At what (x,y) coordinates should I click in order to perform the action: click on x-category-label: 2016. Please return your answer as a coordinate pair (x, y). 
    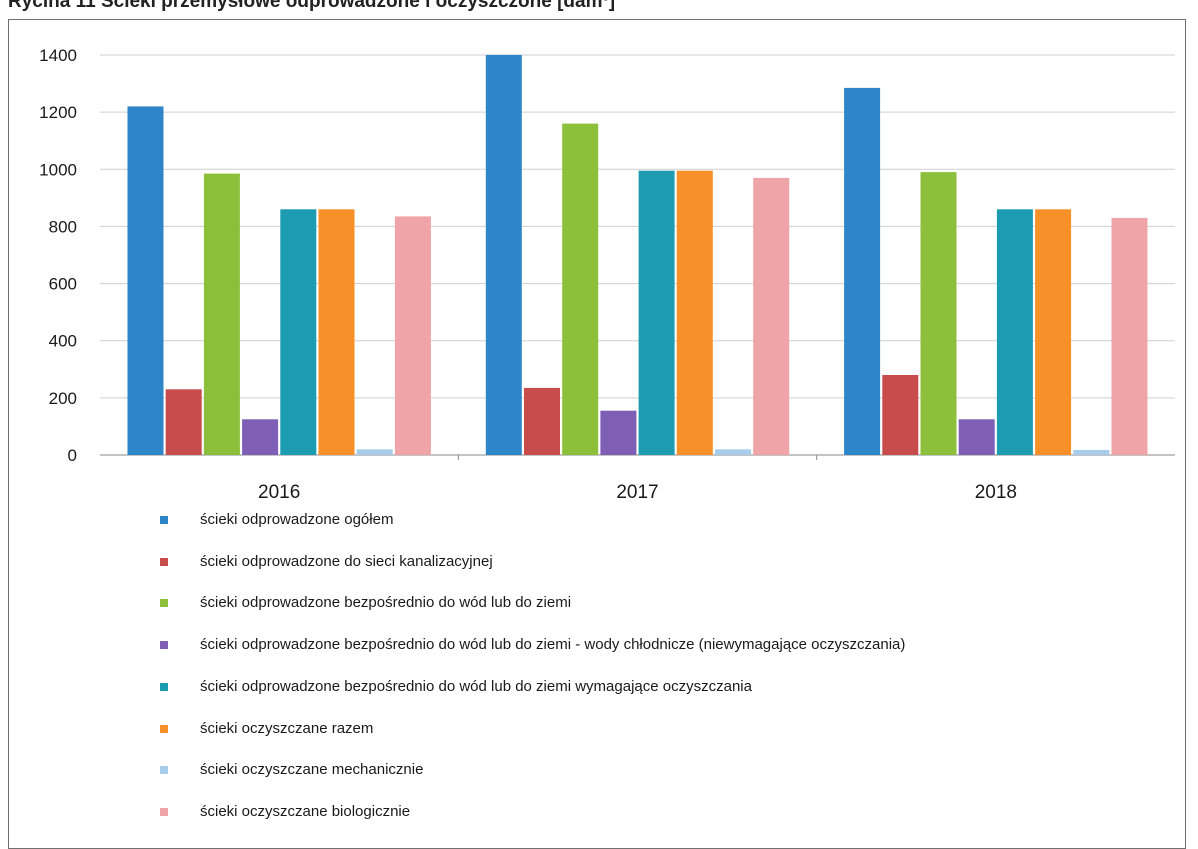
    Looking at the image, I should click on (279, 492).